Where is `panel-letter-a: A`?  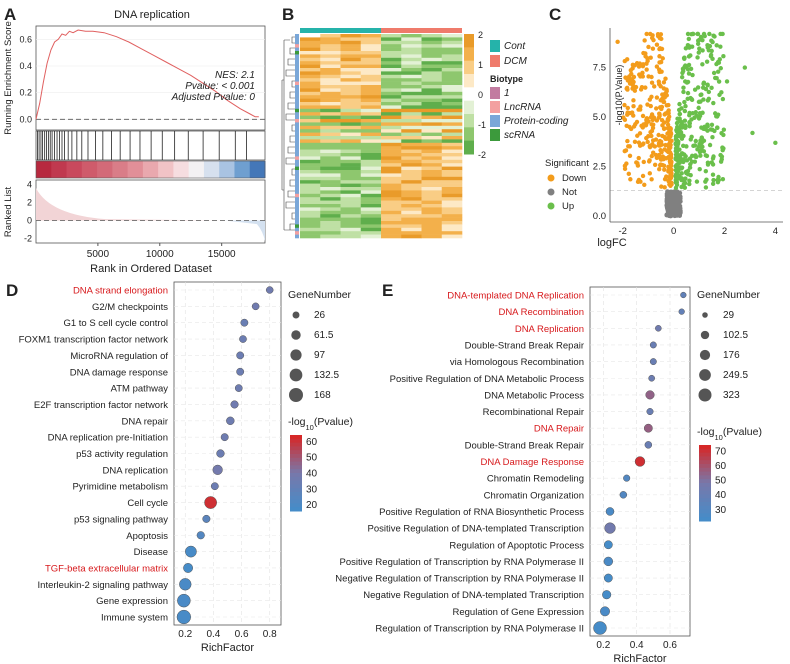 panel-letter-a: A is located at coordinates (10, 14).